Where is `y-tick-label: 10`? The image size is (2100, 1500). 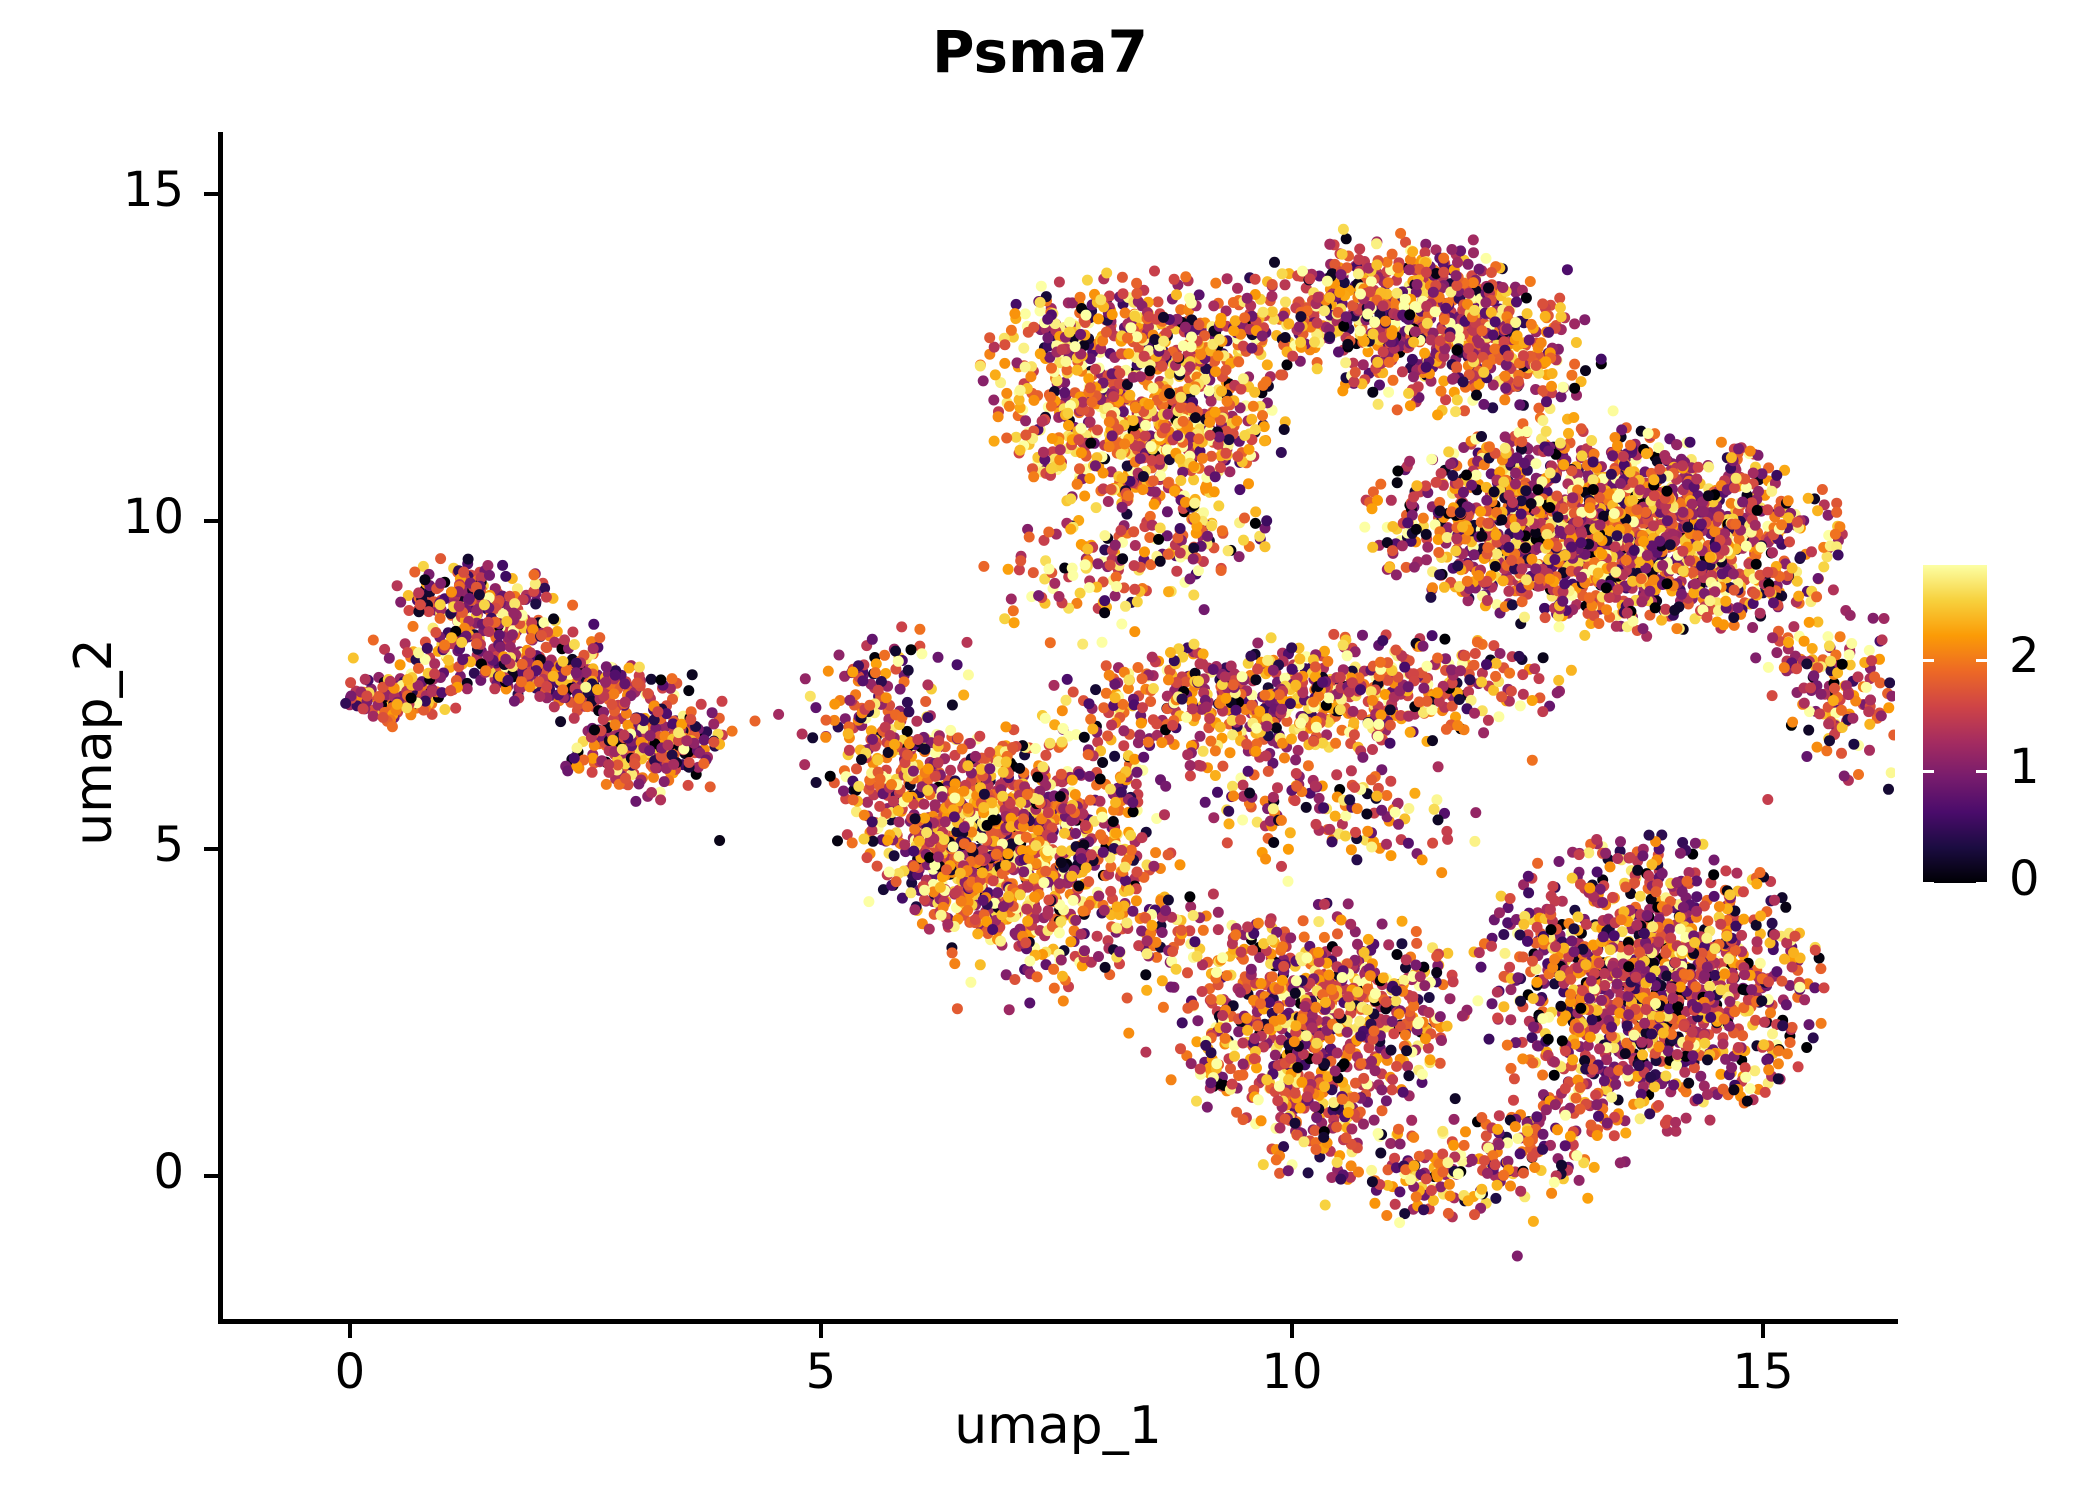
y-tick-label: 10 is located at coordinates (153, 517).